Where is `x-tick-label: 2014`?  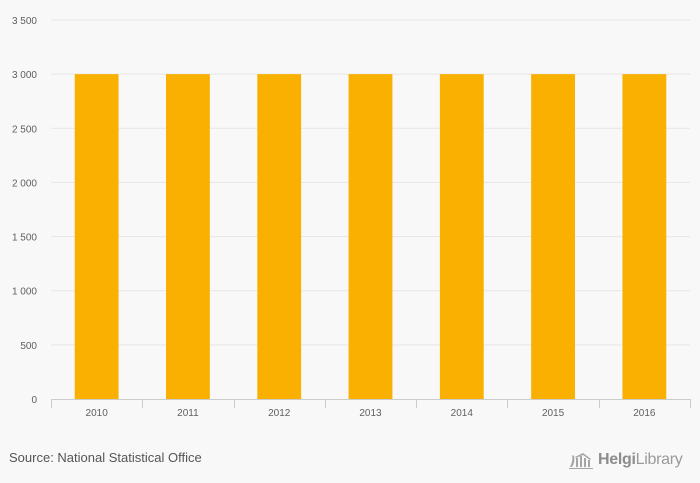
x-tick-label: 2014 is located at coordinates (462, 413).